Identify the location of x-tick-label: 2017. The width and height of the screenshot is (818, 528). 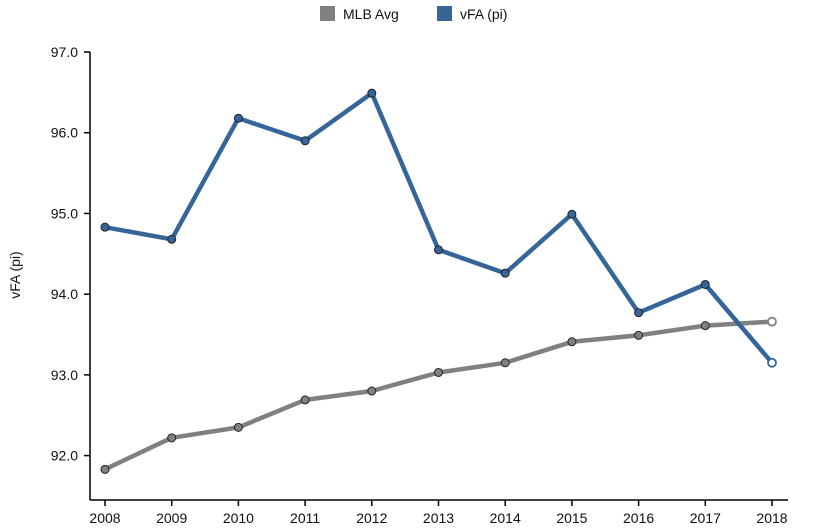
(705, 518).